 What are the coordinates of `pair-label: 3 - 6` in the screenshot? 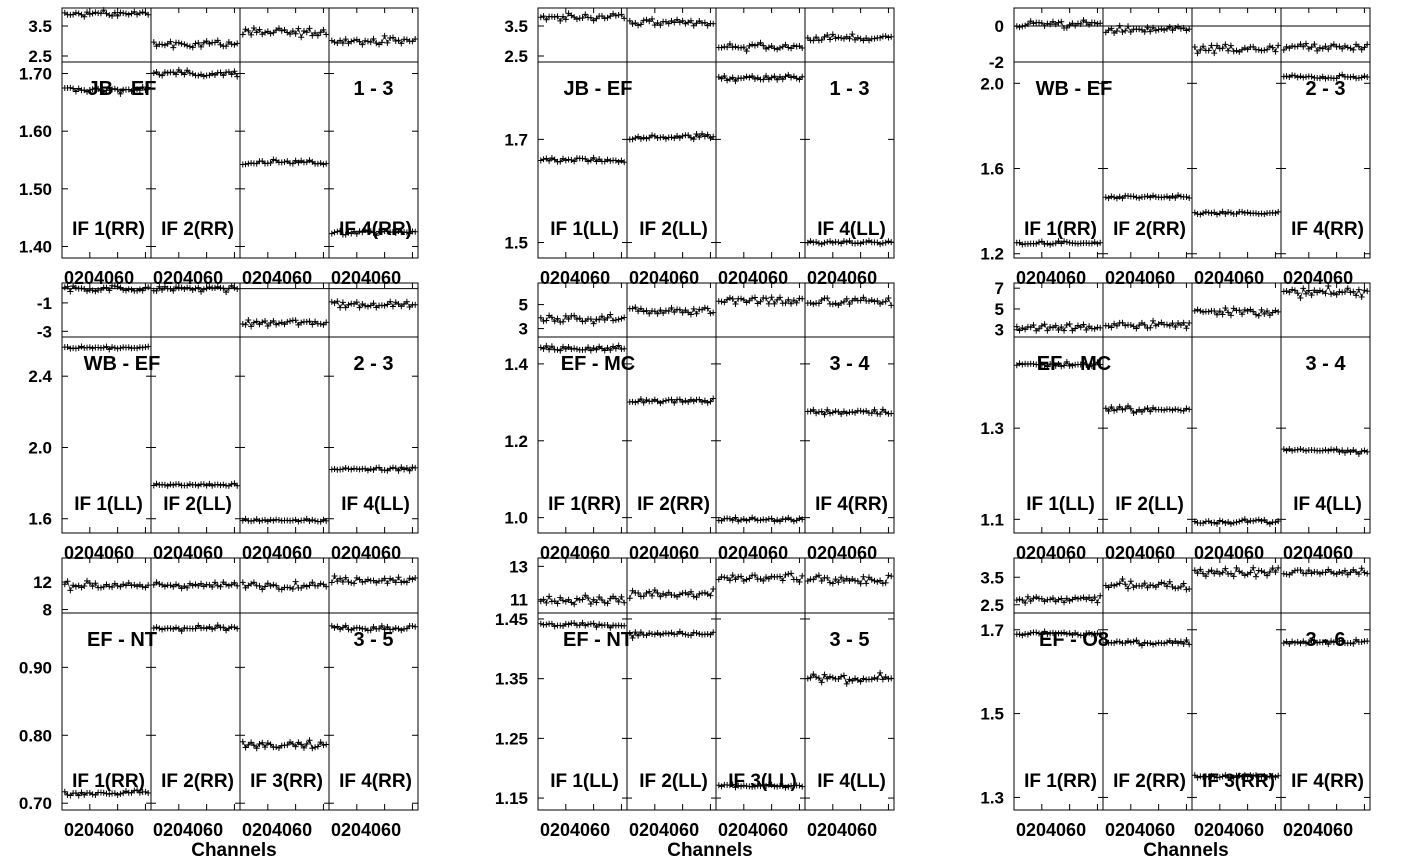 It's located at (1325, 640).